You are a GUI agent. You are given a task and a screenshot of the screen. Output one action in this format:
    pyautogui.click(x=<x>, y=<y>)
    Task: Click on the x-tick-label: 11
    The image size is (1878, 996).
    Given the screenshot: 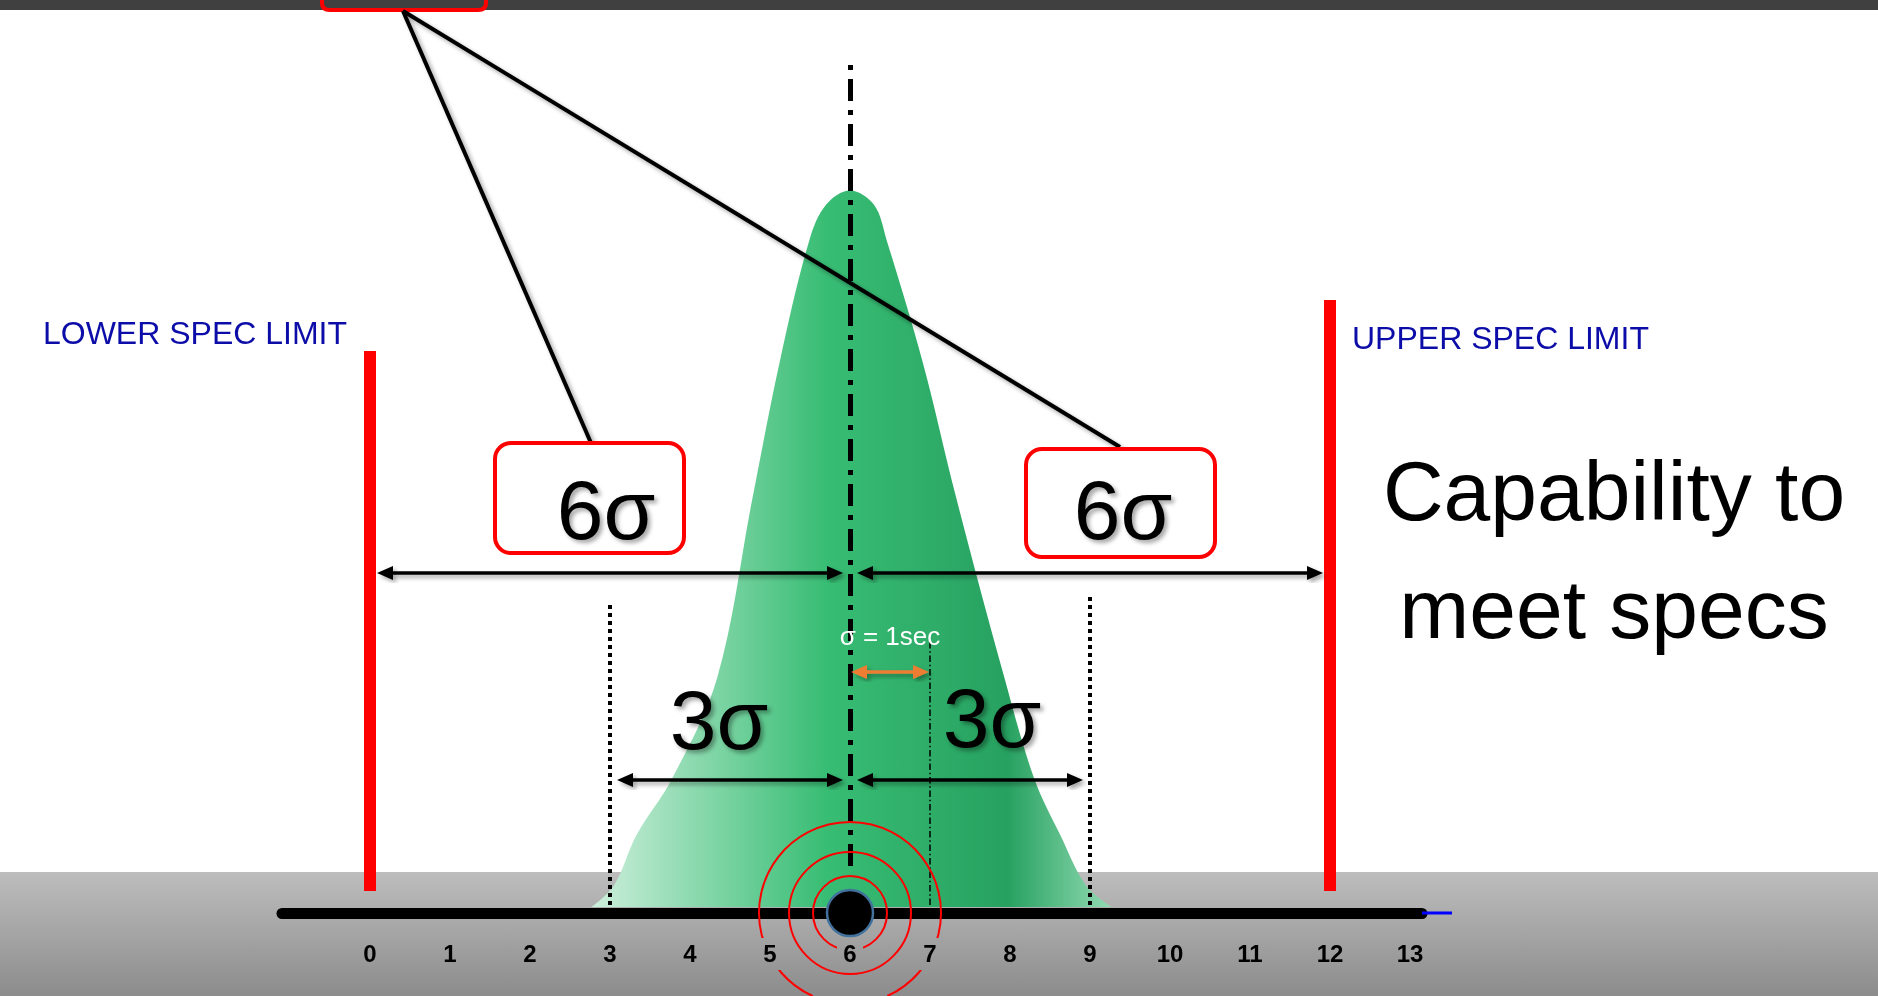 What is the action you would take?
    pyautogui.click(x=1250, y=953)
    